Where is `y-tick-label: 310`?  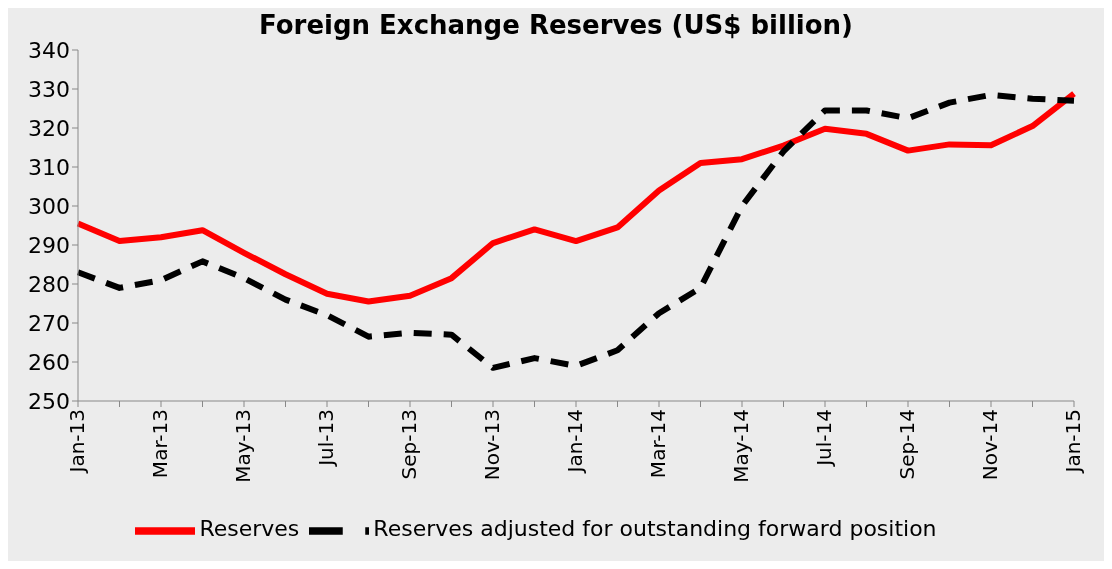
y-tick-label: 310 is located at coordinates (49, 167).